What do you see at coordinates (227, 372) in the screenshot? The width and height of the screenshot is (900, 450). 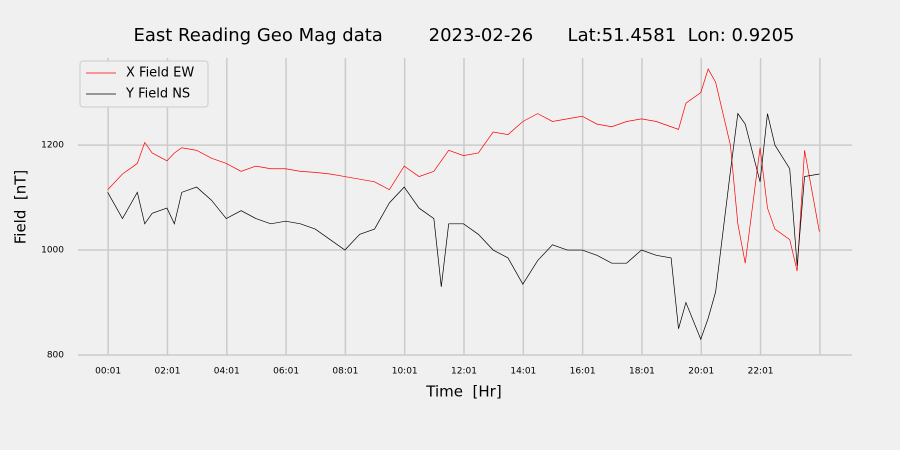 I see `x-tick-label: 04:01` at bounding box center [227, 372].